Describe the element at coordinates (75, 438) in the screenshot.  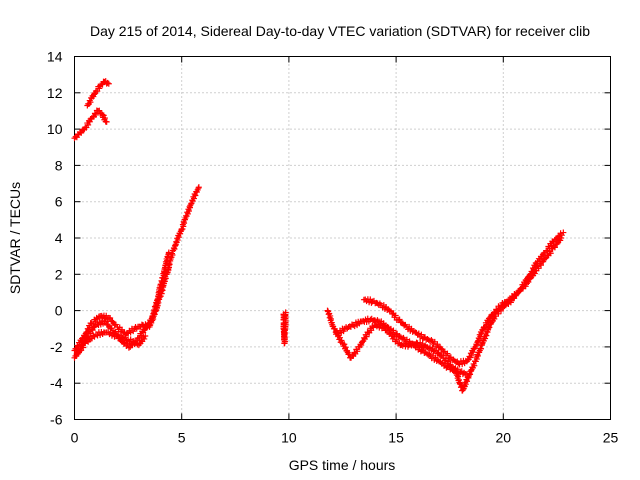
I see `x-tick-label: 0` at that location.